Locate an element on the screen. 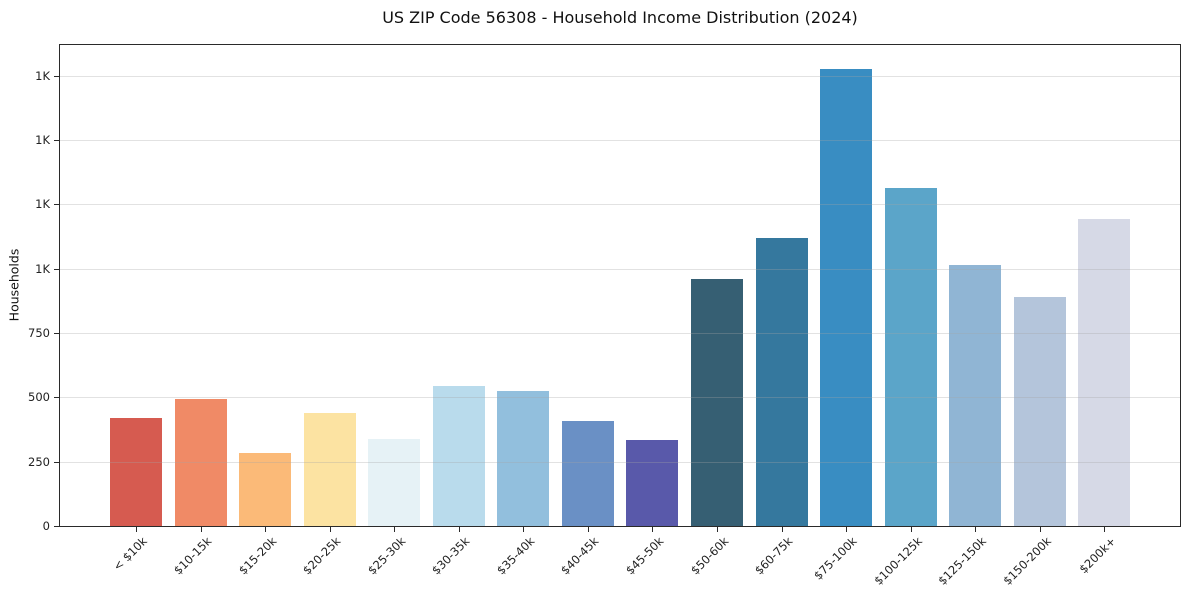 The width and height of the screenshot is (1189, 590). x-tick-label: $60-75k is located at coordinates (773, 556).